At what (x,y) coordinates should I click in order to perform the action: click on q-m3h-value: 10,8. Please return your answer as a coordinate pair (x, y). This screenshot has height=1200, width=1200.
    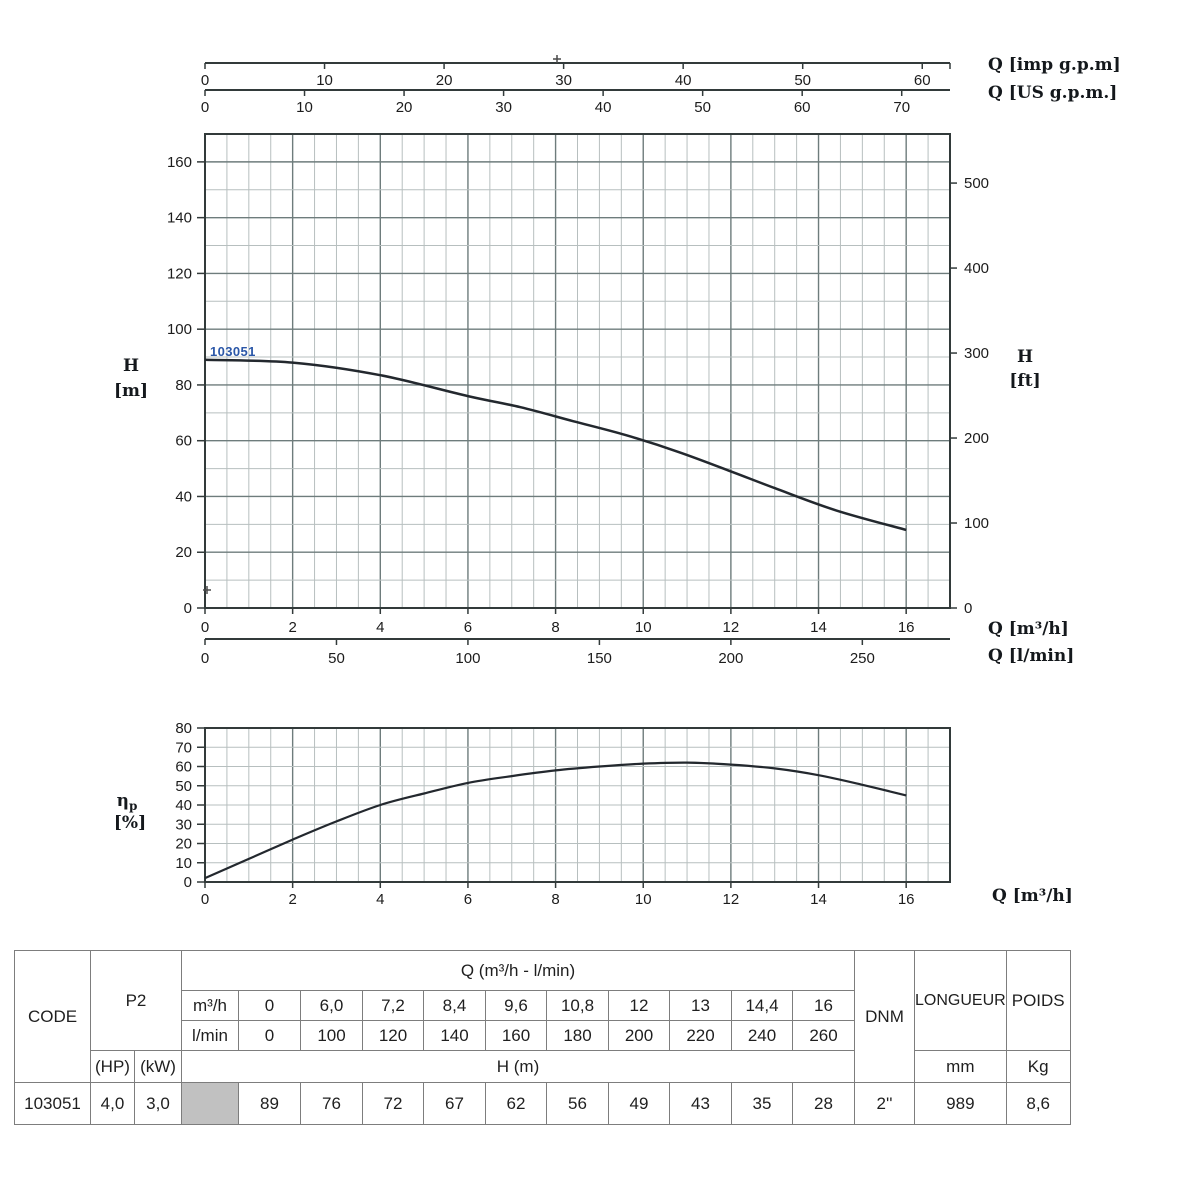
    Looking at the image, I should click on (577, 1005).